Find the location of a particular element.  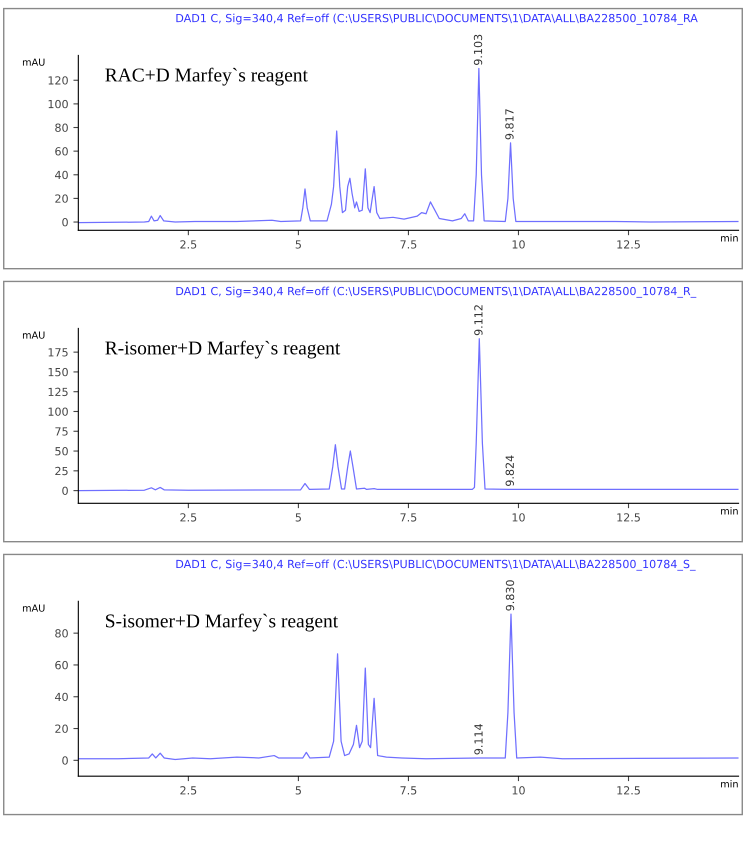

annotation: 9.114 is located at coordinates (478, 739).